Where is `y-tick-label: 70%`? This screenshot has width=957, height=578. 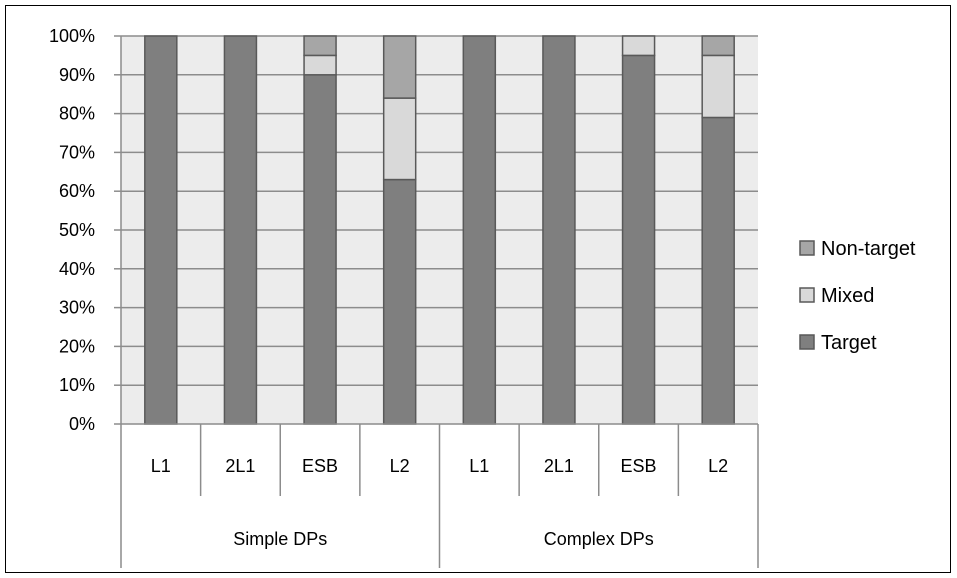 y-tick-label: 70% is located at coordinates (77, 152).